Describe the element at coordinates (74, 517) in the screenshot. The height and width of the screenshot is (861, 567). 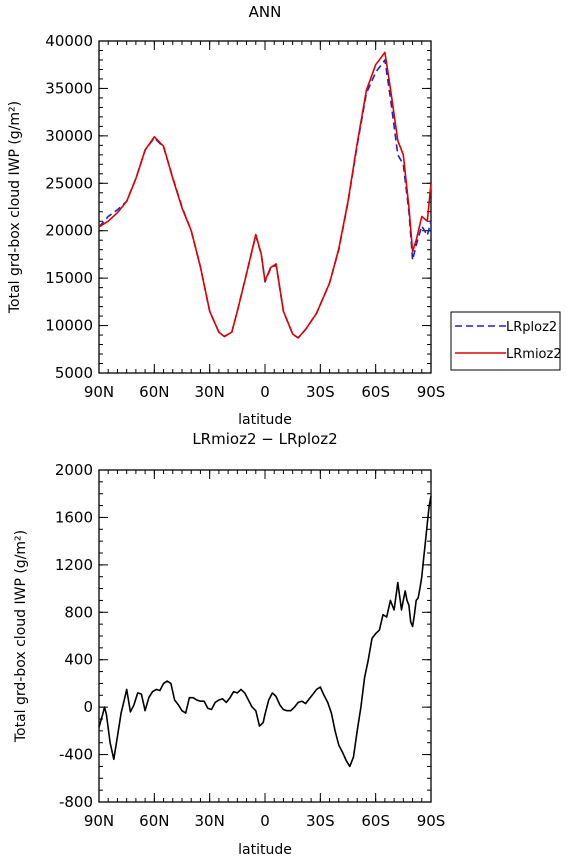
I see `bottom-y-tick-label: 1600` at that location.